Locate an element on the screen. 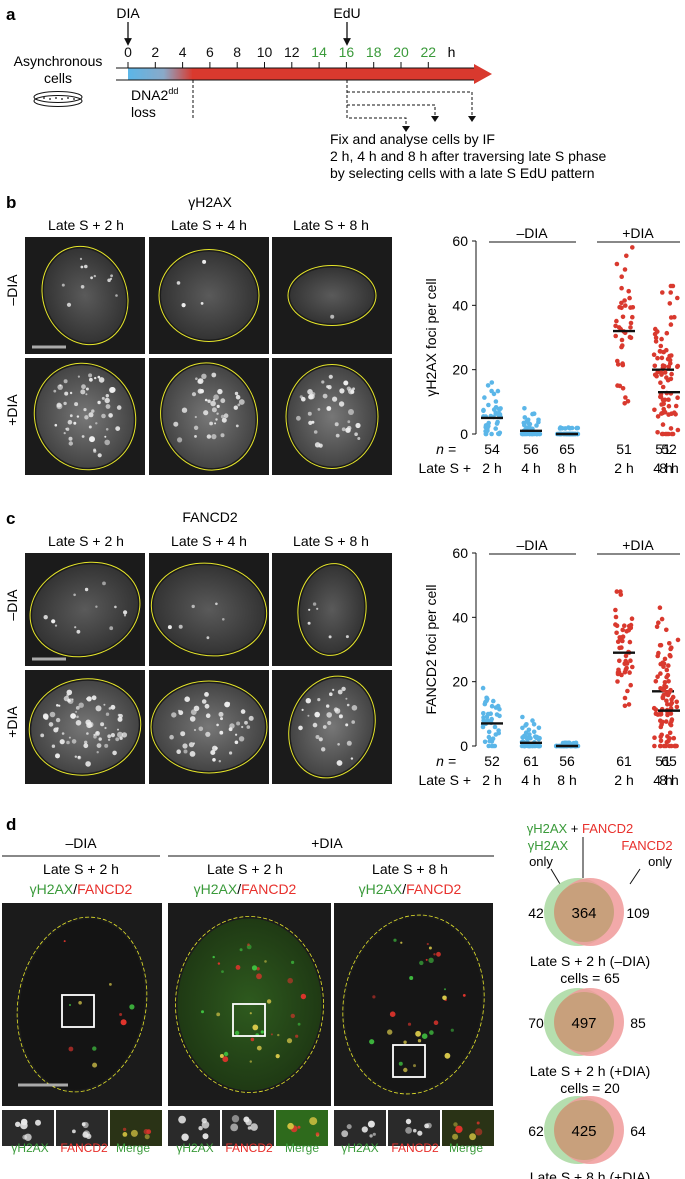 This screenshot has height=1179, width=685. d-minus-dia: –DIA is located at coordinates (81, 843).